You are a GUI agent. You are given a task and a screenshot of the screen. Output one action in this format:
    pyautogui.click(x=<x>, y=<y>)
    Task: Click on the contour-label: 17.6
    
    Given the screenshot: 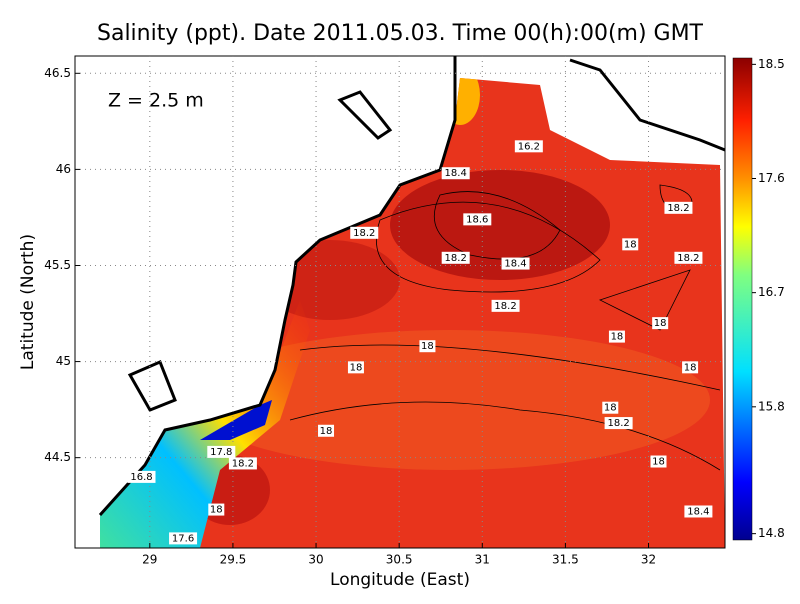 What is the action you would take?
    pyautogui.click(x=183, y=538)
    